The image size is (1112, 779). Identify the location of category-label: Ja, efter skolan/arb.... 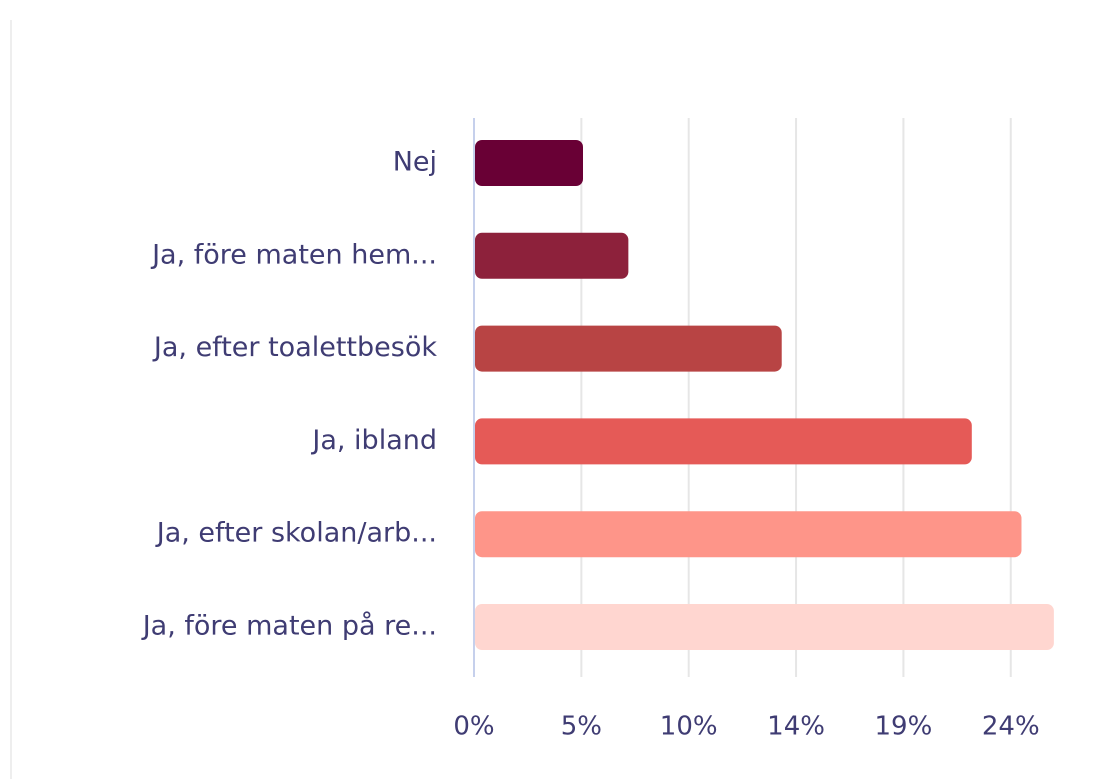
(296, 533).